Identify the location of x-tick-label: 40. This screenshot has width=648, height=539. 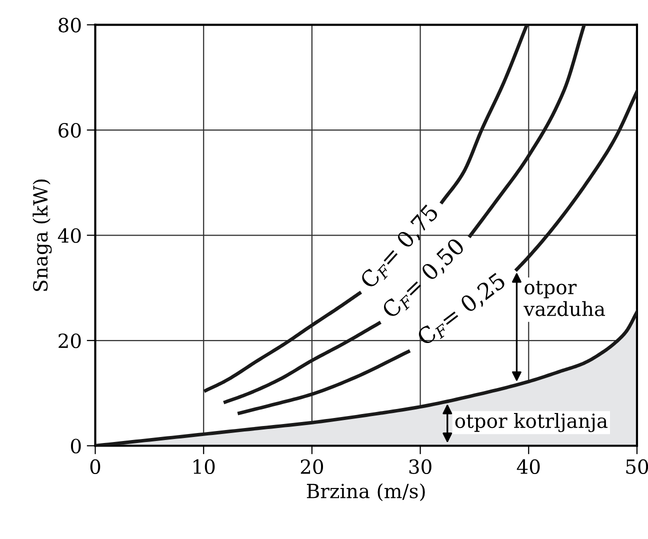
(528, 466).